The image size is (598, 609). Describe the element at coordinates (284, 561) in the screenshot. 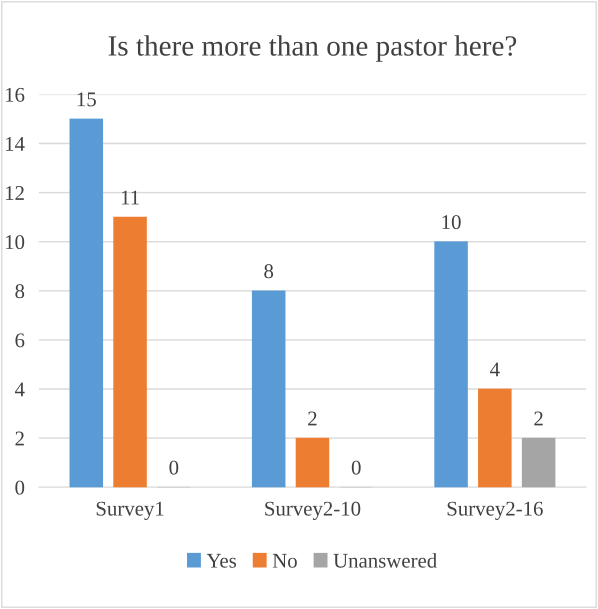

I see `legend-label: No` at that location.